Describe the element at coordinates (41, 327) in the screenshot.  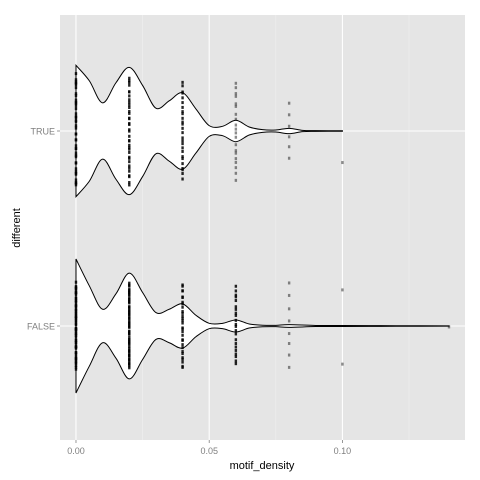
I see `y-tick-label: FALSE` at that location.